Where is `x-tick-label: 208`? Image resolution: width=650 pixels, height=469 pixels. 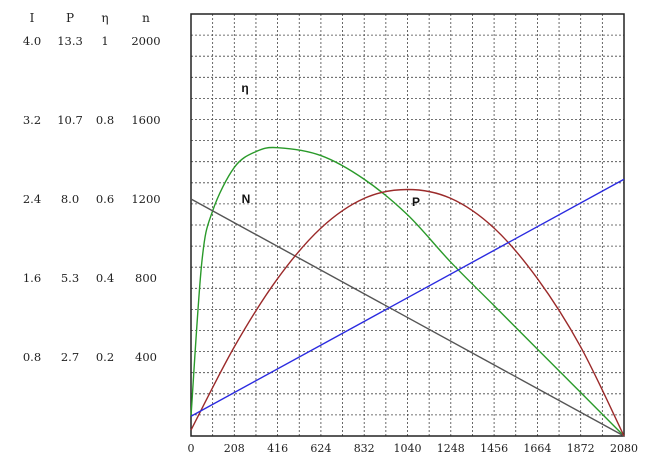 x-tick-label: 208 is located at coordinates (234, 448).